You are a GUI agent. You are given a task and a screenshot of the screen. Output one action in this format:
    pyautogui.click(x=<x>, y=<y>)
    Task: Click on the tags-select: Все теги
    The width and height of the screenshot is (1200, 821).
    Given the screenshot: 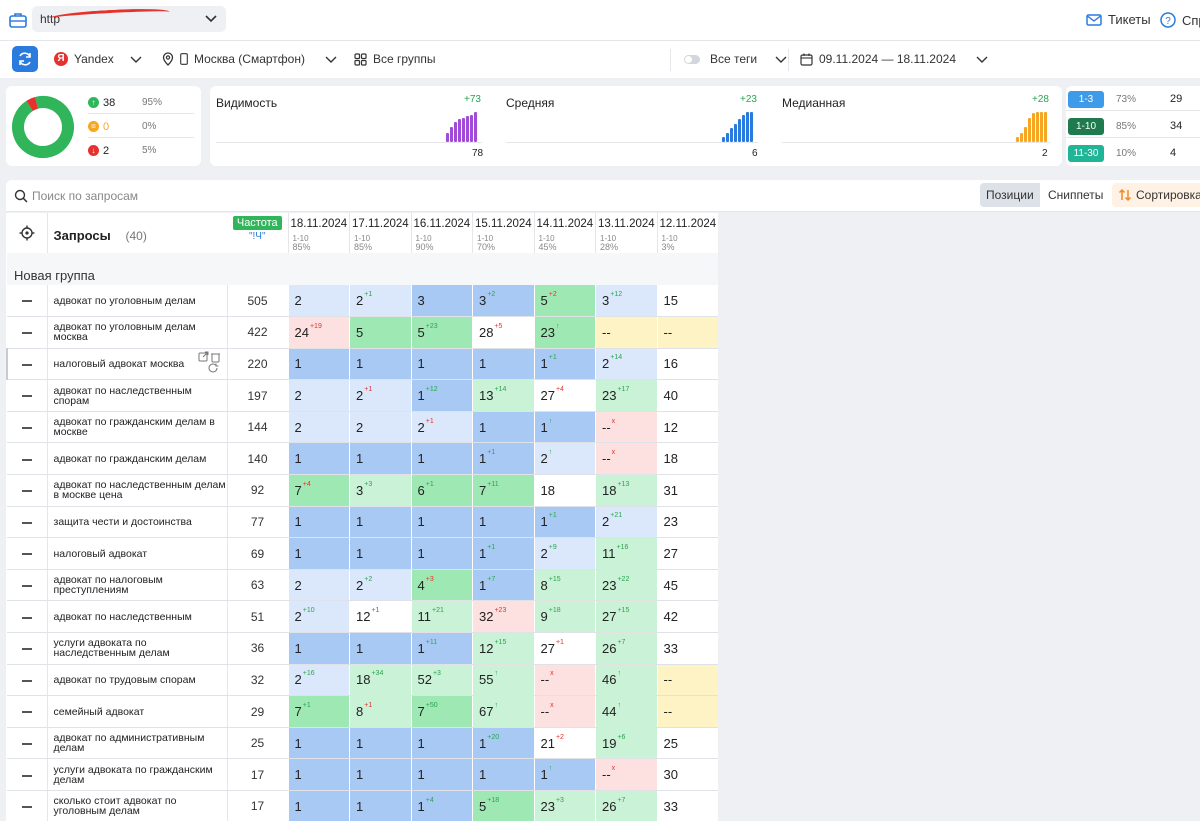 What is the action you would take?
    pyautogui.click(x=735, y=59)
    